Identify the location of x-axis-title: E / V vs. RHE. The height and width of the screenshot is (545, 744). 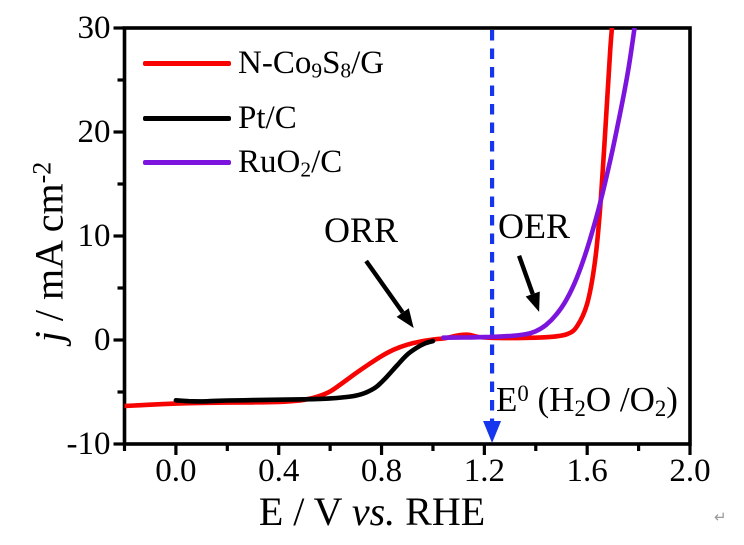
(372, 511).